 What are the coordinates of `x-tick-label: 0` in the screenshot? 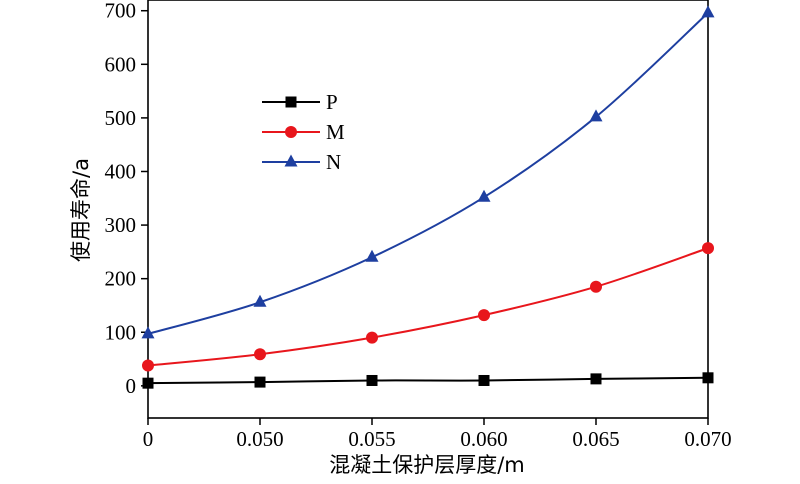 It's located at (148, 439).